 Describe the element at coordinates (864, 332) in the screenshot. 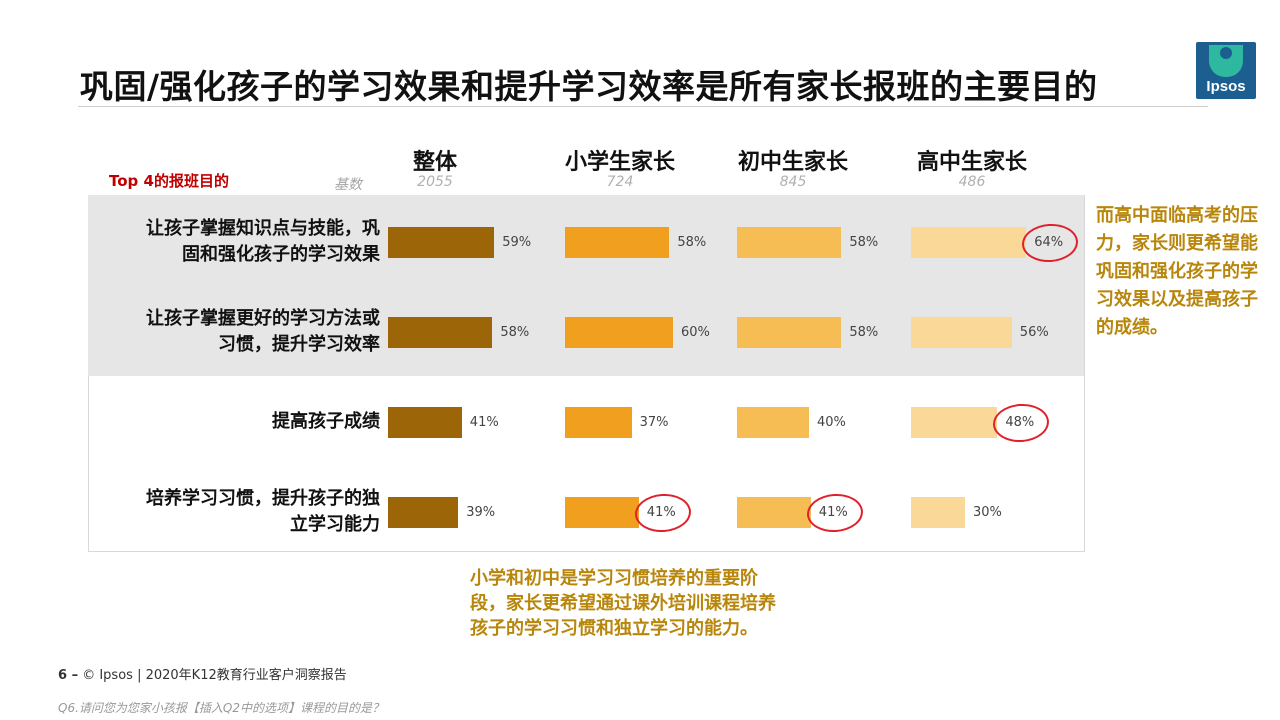

I see `value-label-2-1: 58%` at that location.